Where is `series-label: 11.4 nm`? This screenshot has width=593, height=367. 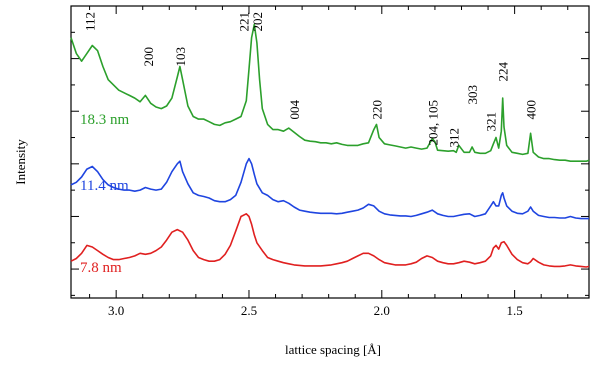
series-label: 11.4 nm is located at coordinates (104, 186).